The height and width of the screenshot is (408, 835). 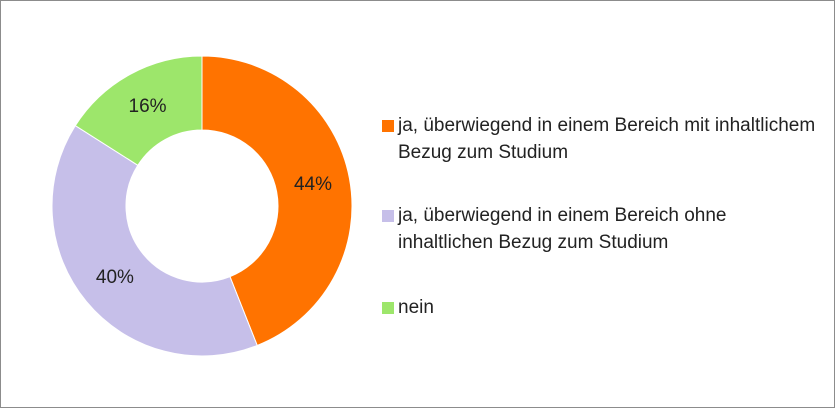 What do you see at coordinates (313, 184) in the screenshot?
I see `data-label: 44%` at bounding box center [313, 184].